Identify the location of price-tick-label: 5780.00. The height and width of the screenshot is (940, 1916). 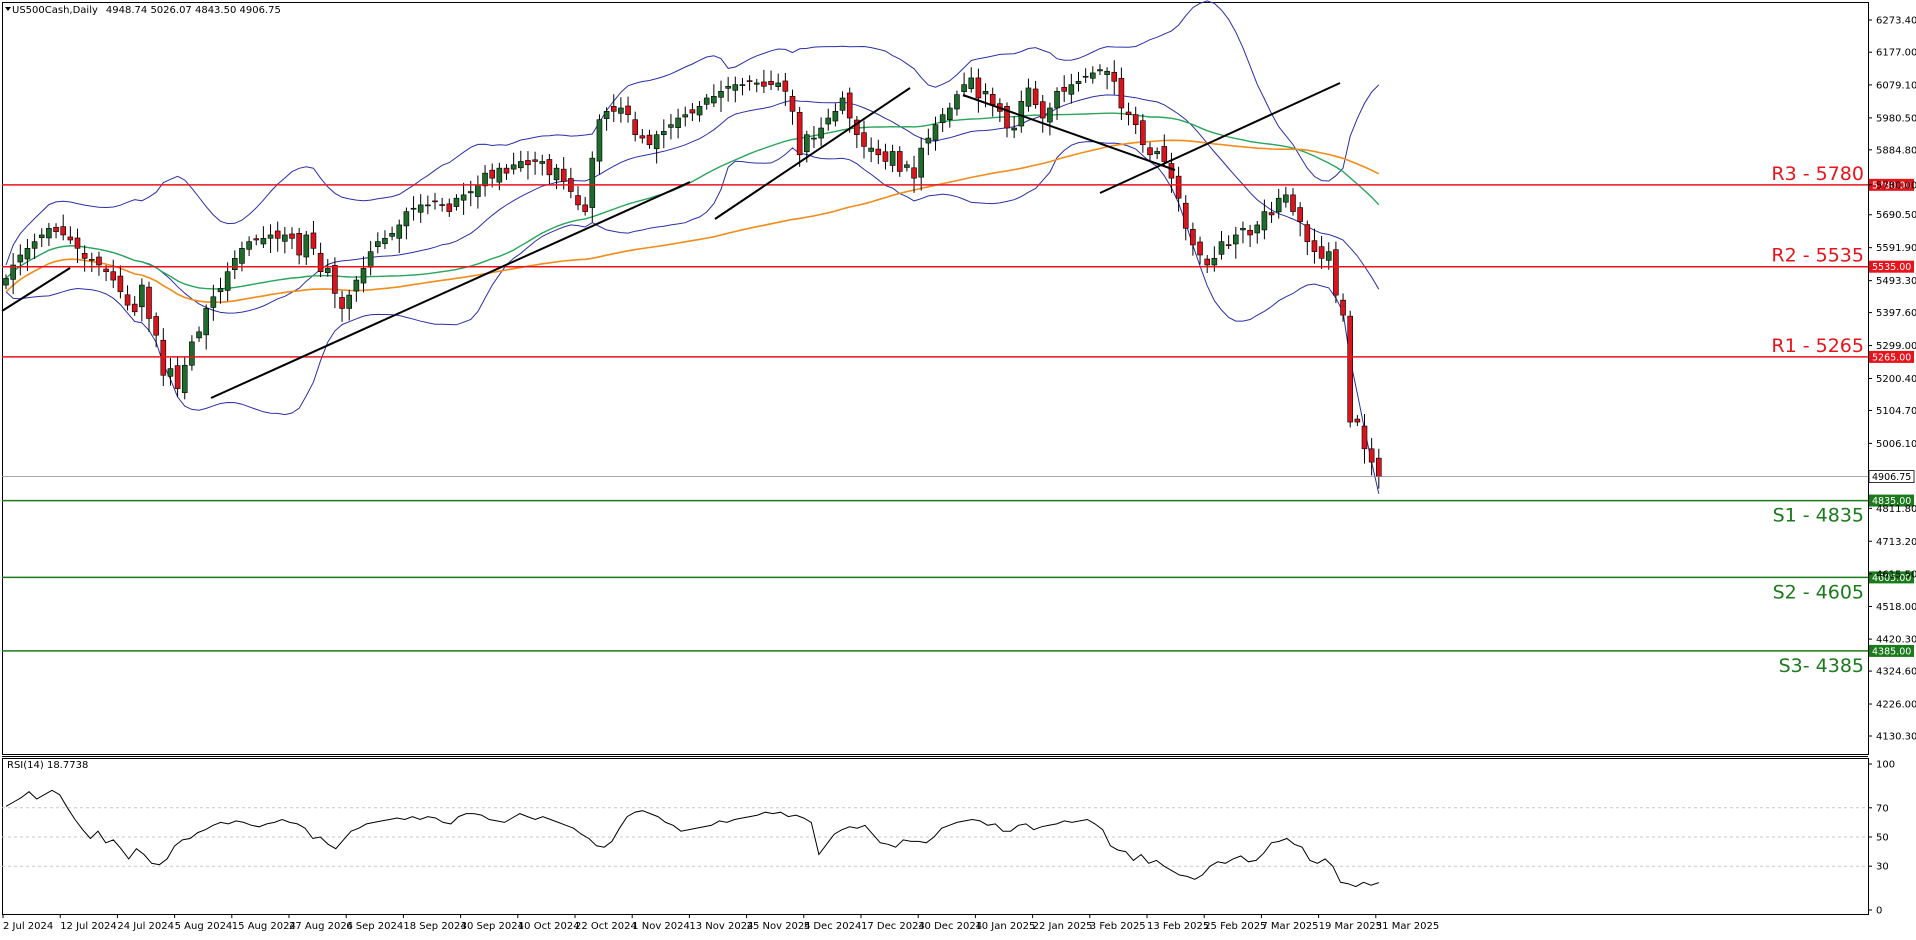
(1896, 185).